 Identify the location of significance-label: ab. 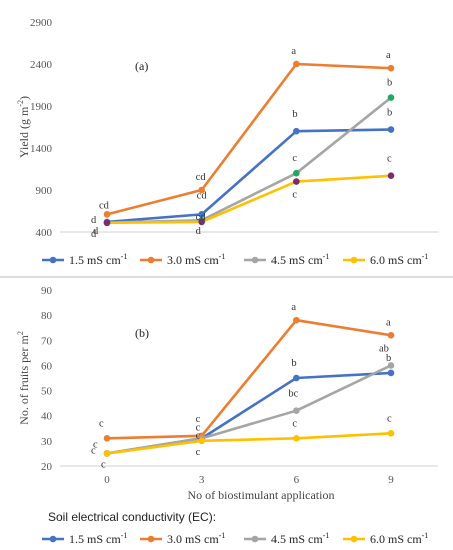
(384, 348).